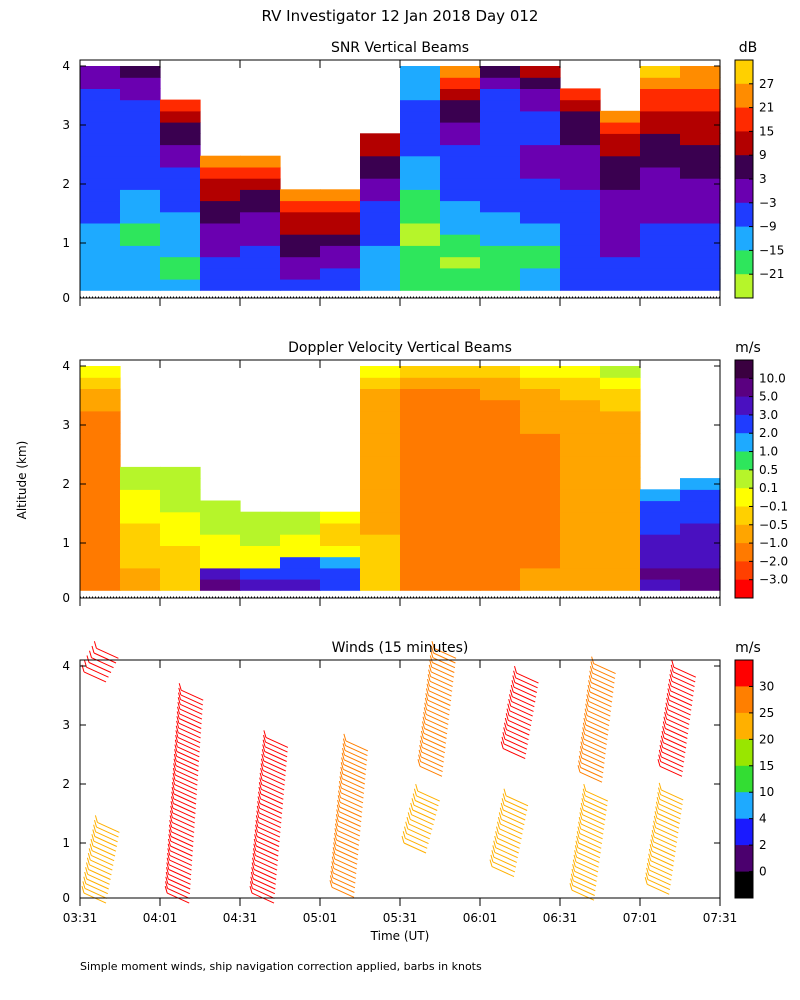  I want to click on x-tick-label: 05:01, so click(320, 918).